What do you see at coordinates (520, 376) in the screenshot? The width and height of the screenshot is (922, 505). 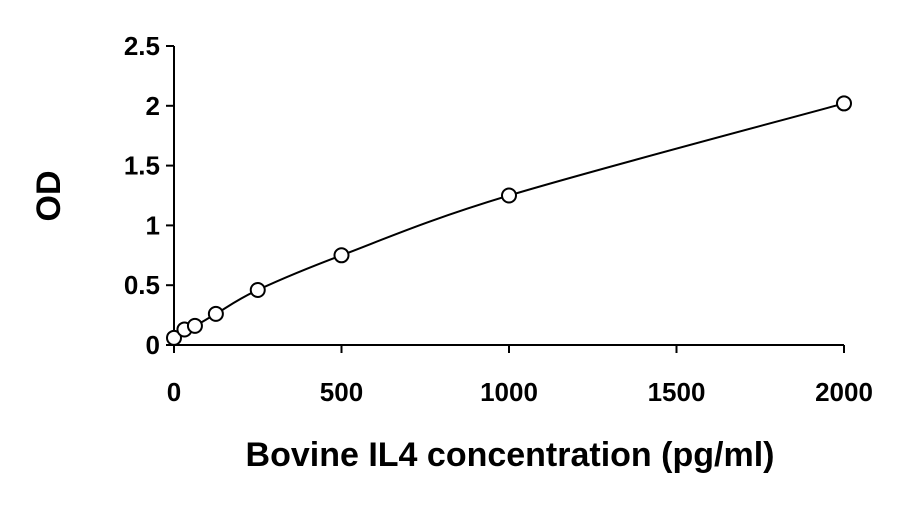 I see `x-axis-ticks: 0 500 1000 1500 2000` at bounding box center [520, 376].